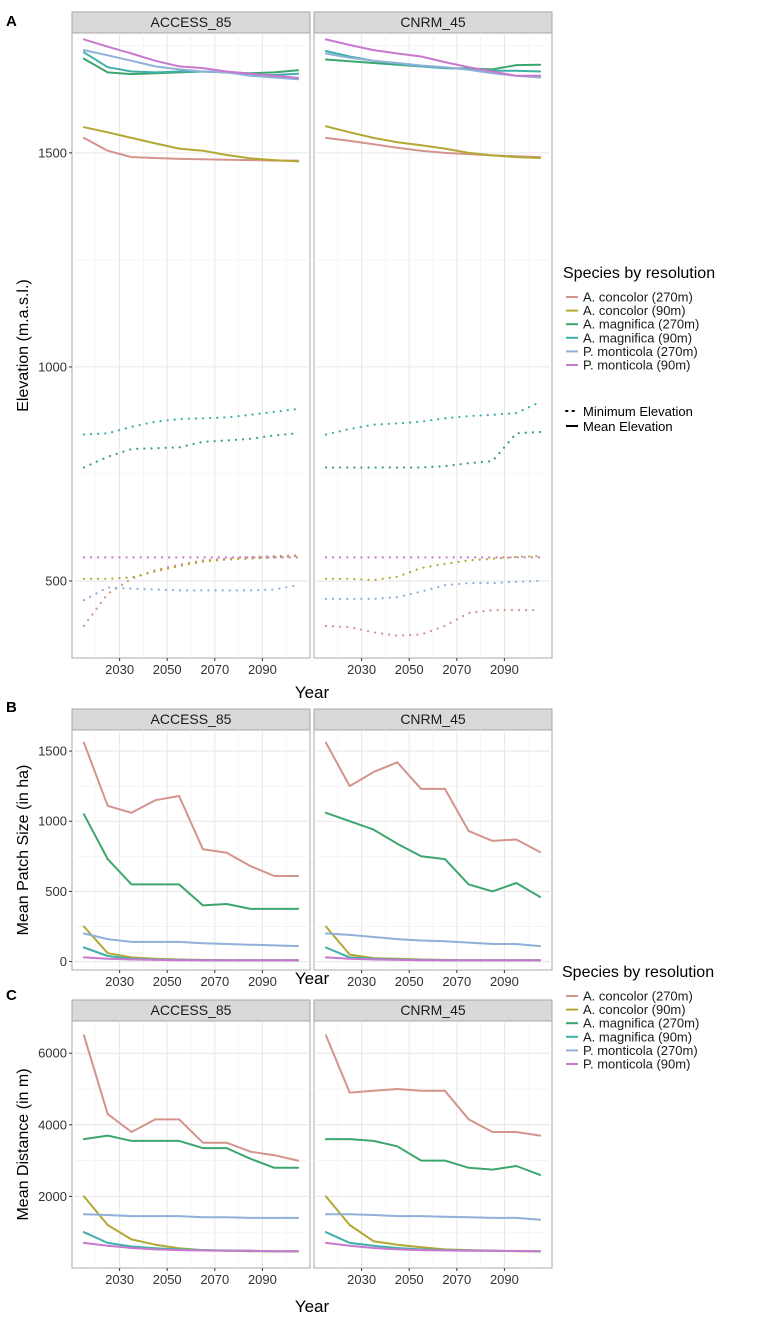 This screenshot has width=762, height=1331. I want to click on legend-min-elevation-label: Minimum Elevation, so click(638, 411).